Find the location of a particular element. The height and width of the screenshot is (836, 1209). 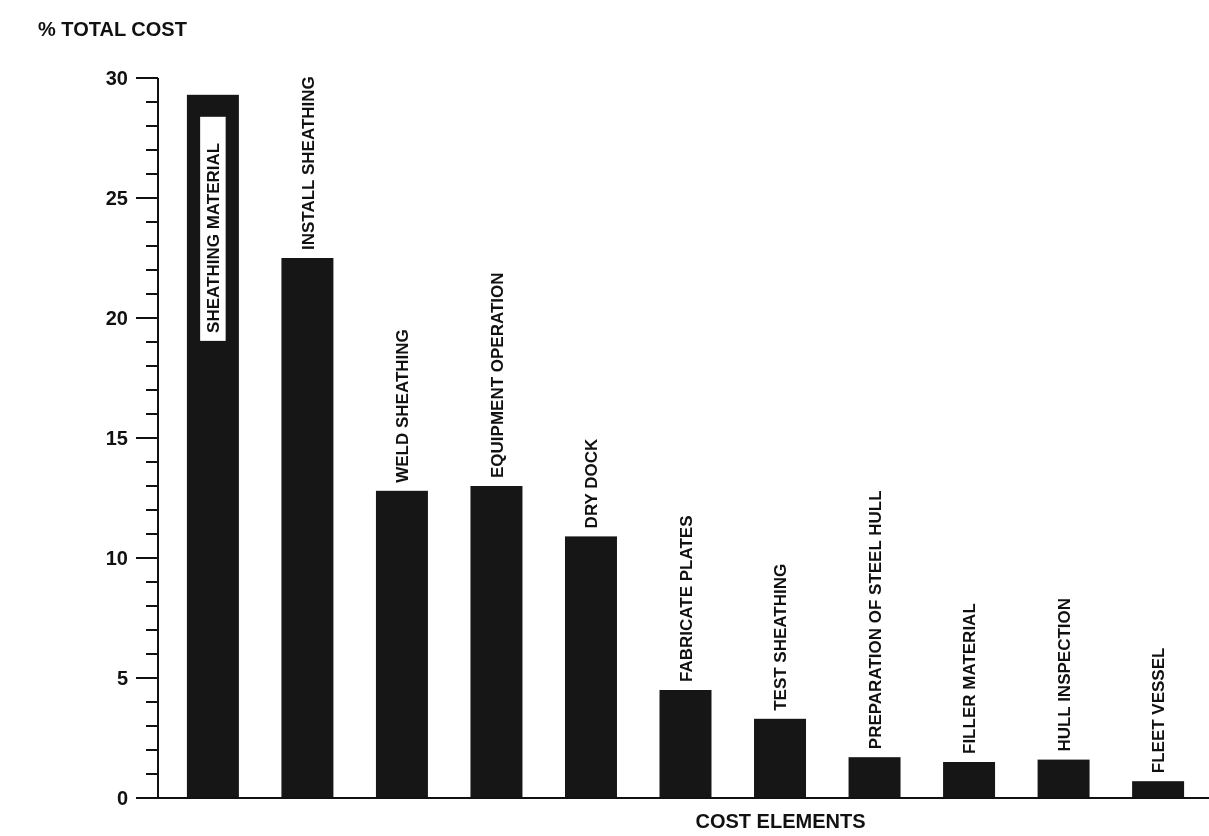

y-tick-label: 30 is located at coordinates (116, 78).